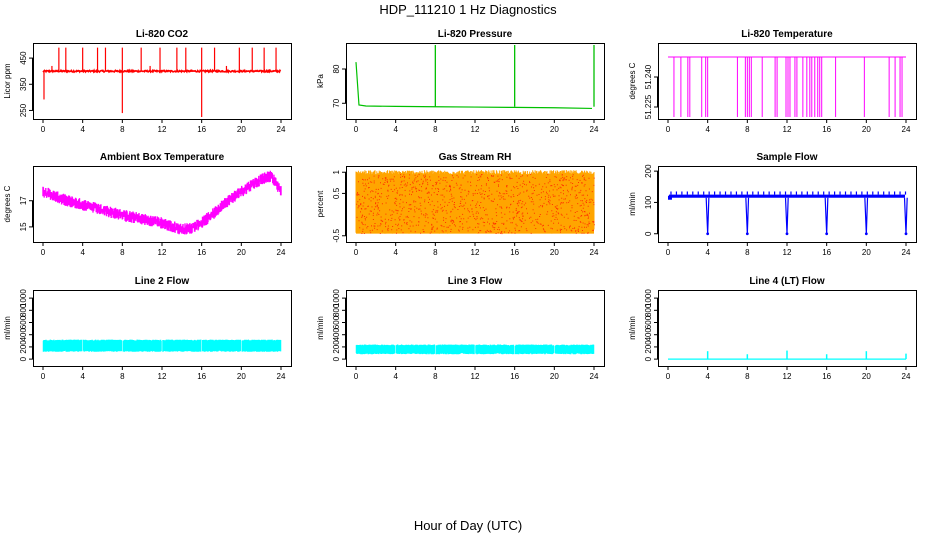 This screenshot has width=936, height=540. I want to click on y-tick-label: 51.240, so click(648, 76).